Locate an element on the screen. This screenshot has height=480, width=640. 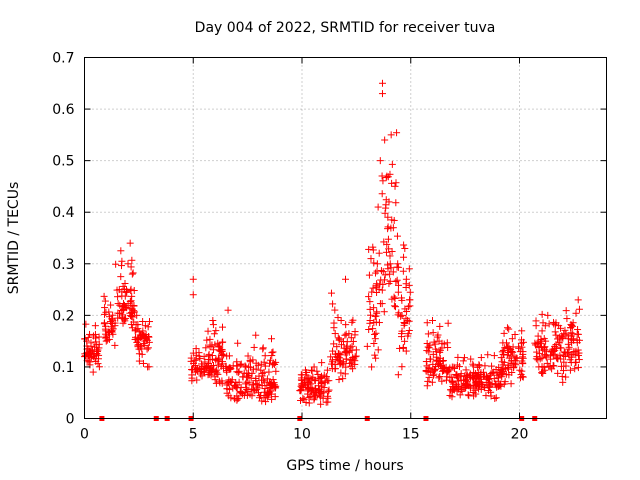
y-tick-label: 0.4 is located at coordinates (63, 213).